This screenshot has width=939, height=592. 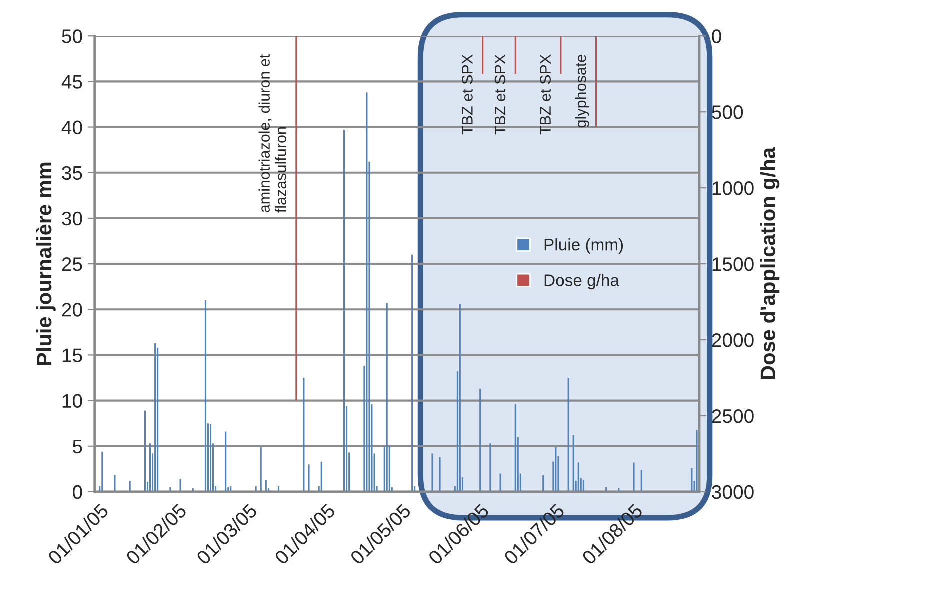 What do you see at coordinates (77, 492) in the screenshot?
I see `y-tick-label: 0` at bounding box center [77, 492].